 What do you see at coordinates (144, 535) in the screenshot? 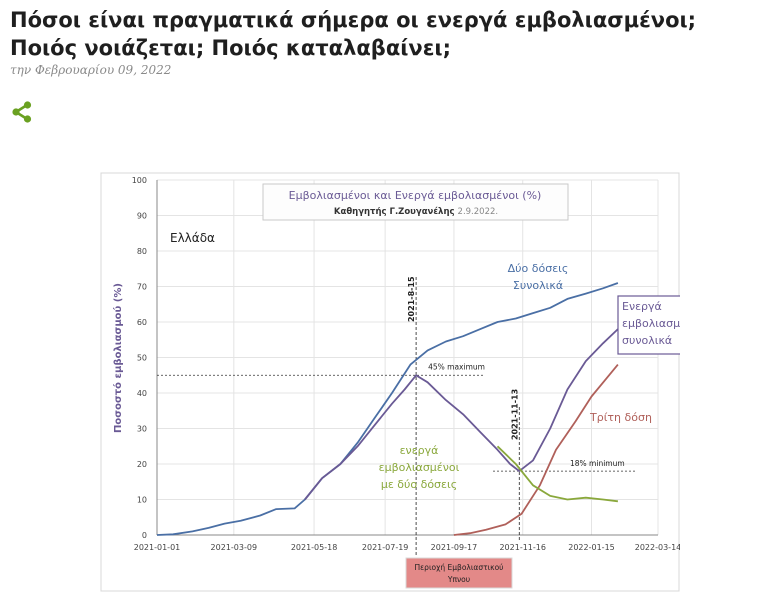
I see `y-tick-label: 0` at bounding box center [144, 535].